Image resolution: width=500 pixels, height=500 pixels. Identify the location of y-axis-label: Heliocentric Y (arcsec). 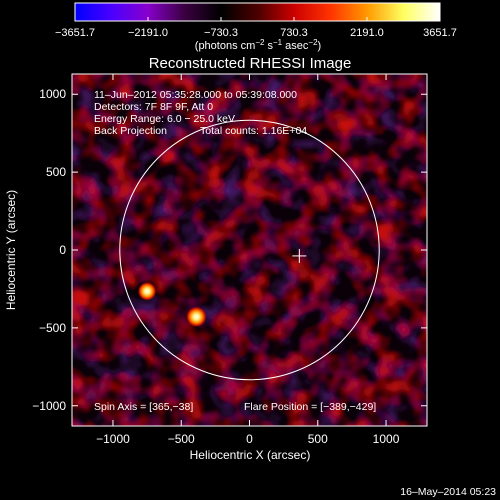
(11, 250).